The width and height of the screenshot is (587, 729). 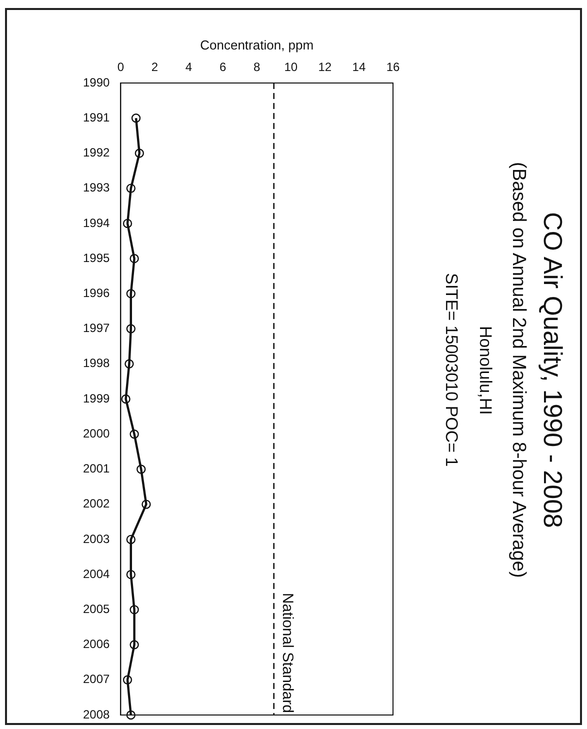 What do you see at coordinates (96, 469) in the screenshot?
I see `y-tick-label: 2001` at bounding box center [96, 469].